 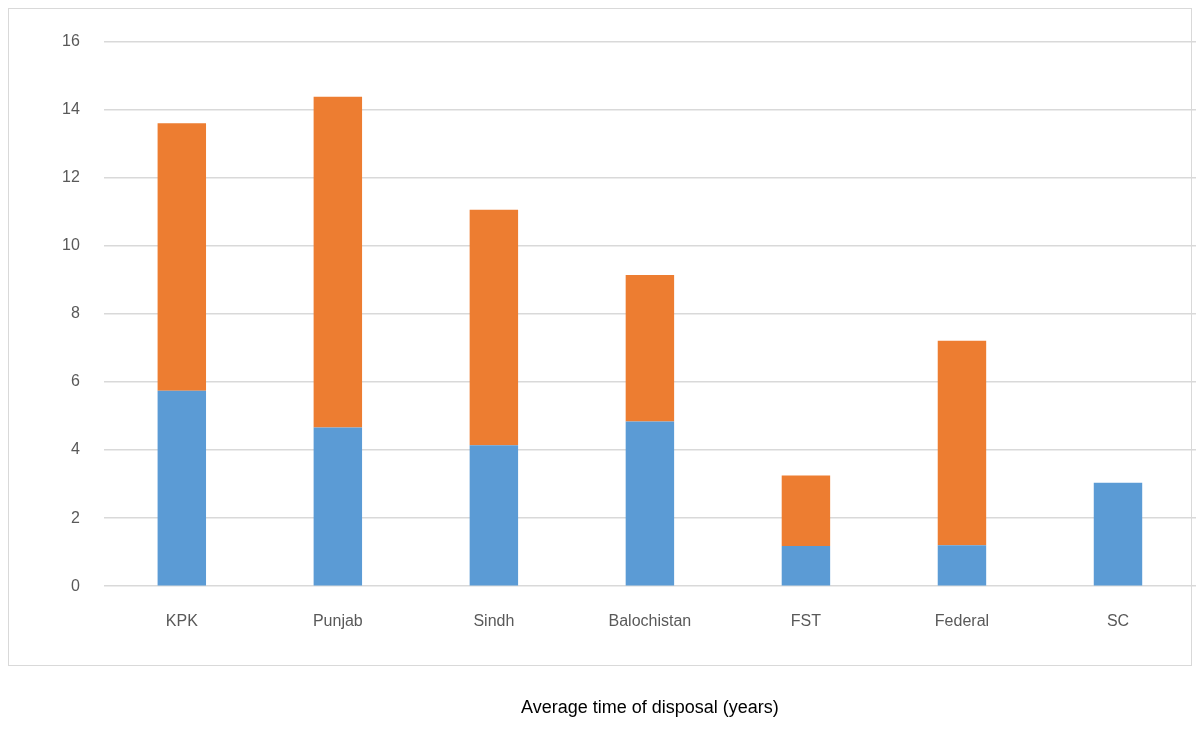 What do you see at coordinates (806, 621) in the screenshot?
I see `x-tick-label: FST` at bounding box center [806, 621].